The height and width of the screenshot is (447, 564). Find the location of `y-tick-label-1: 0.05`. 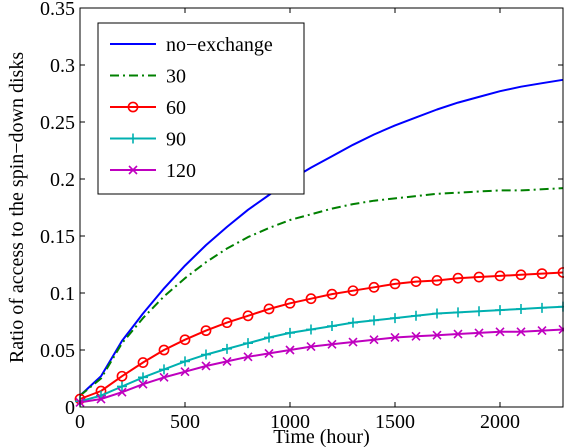

y-tick-label-1: 0.05 is located at coordinates (57, 351).